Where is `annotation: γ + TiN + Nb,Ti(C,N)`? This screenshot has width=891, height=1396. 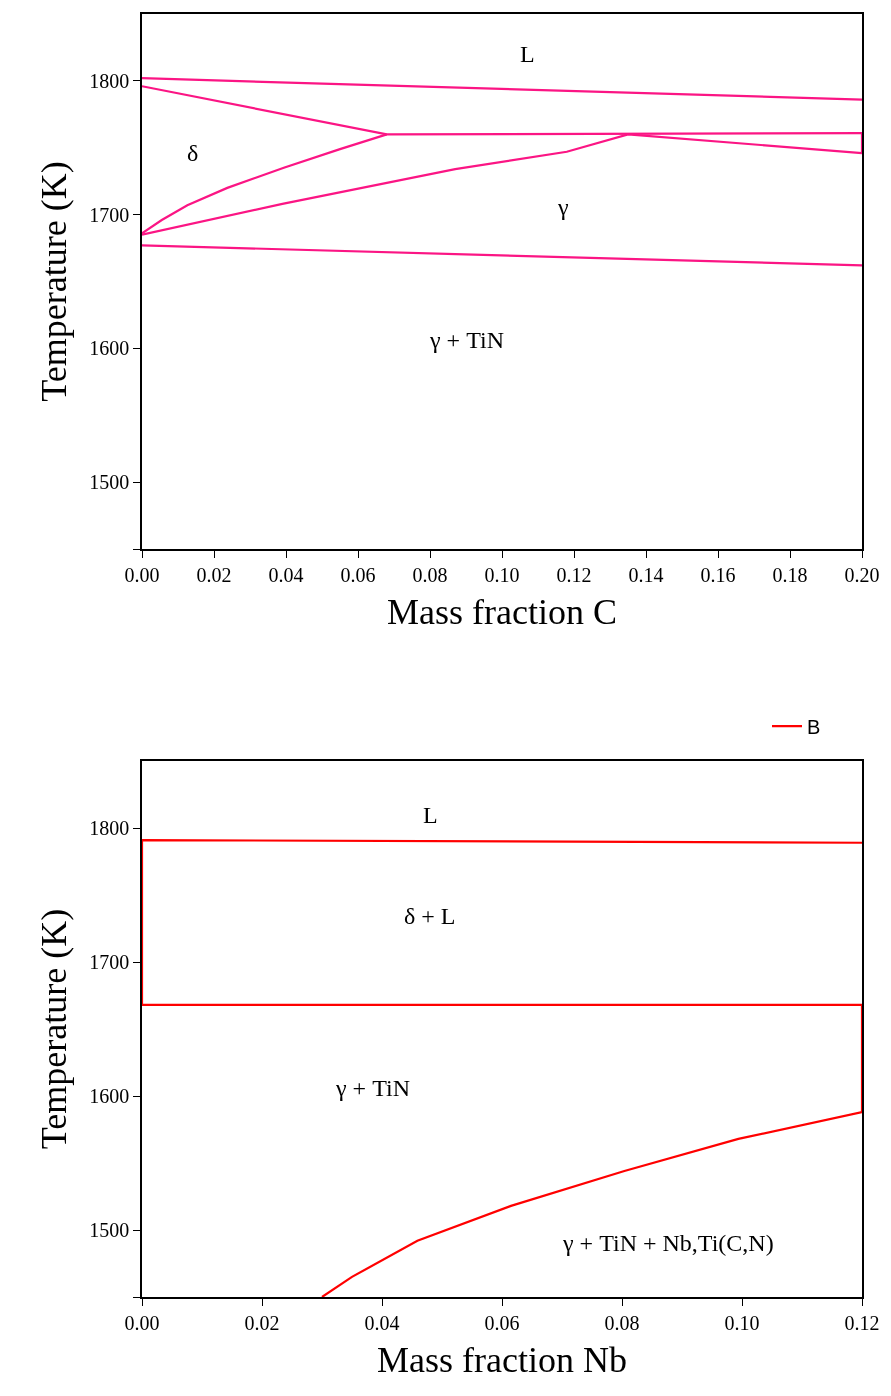
annotation: γ + TiN + Nb,Ti(C,N) is located at coordinates (668, 1243).